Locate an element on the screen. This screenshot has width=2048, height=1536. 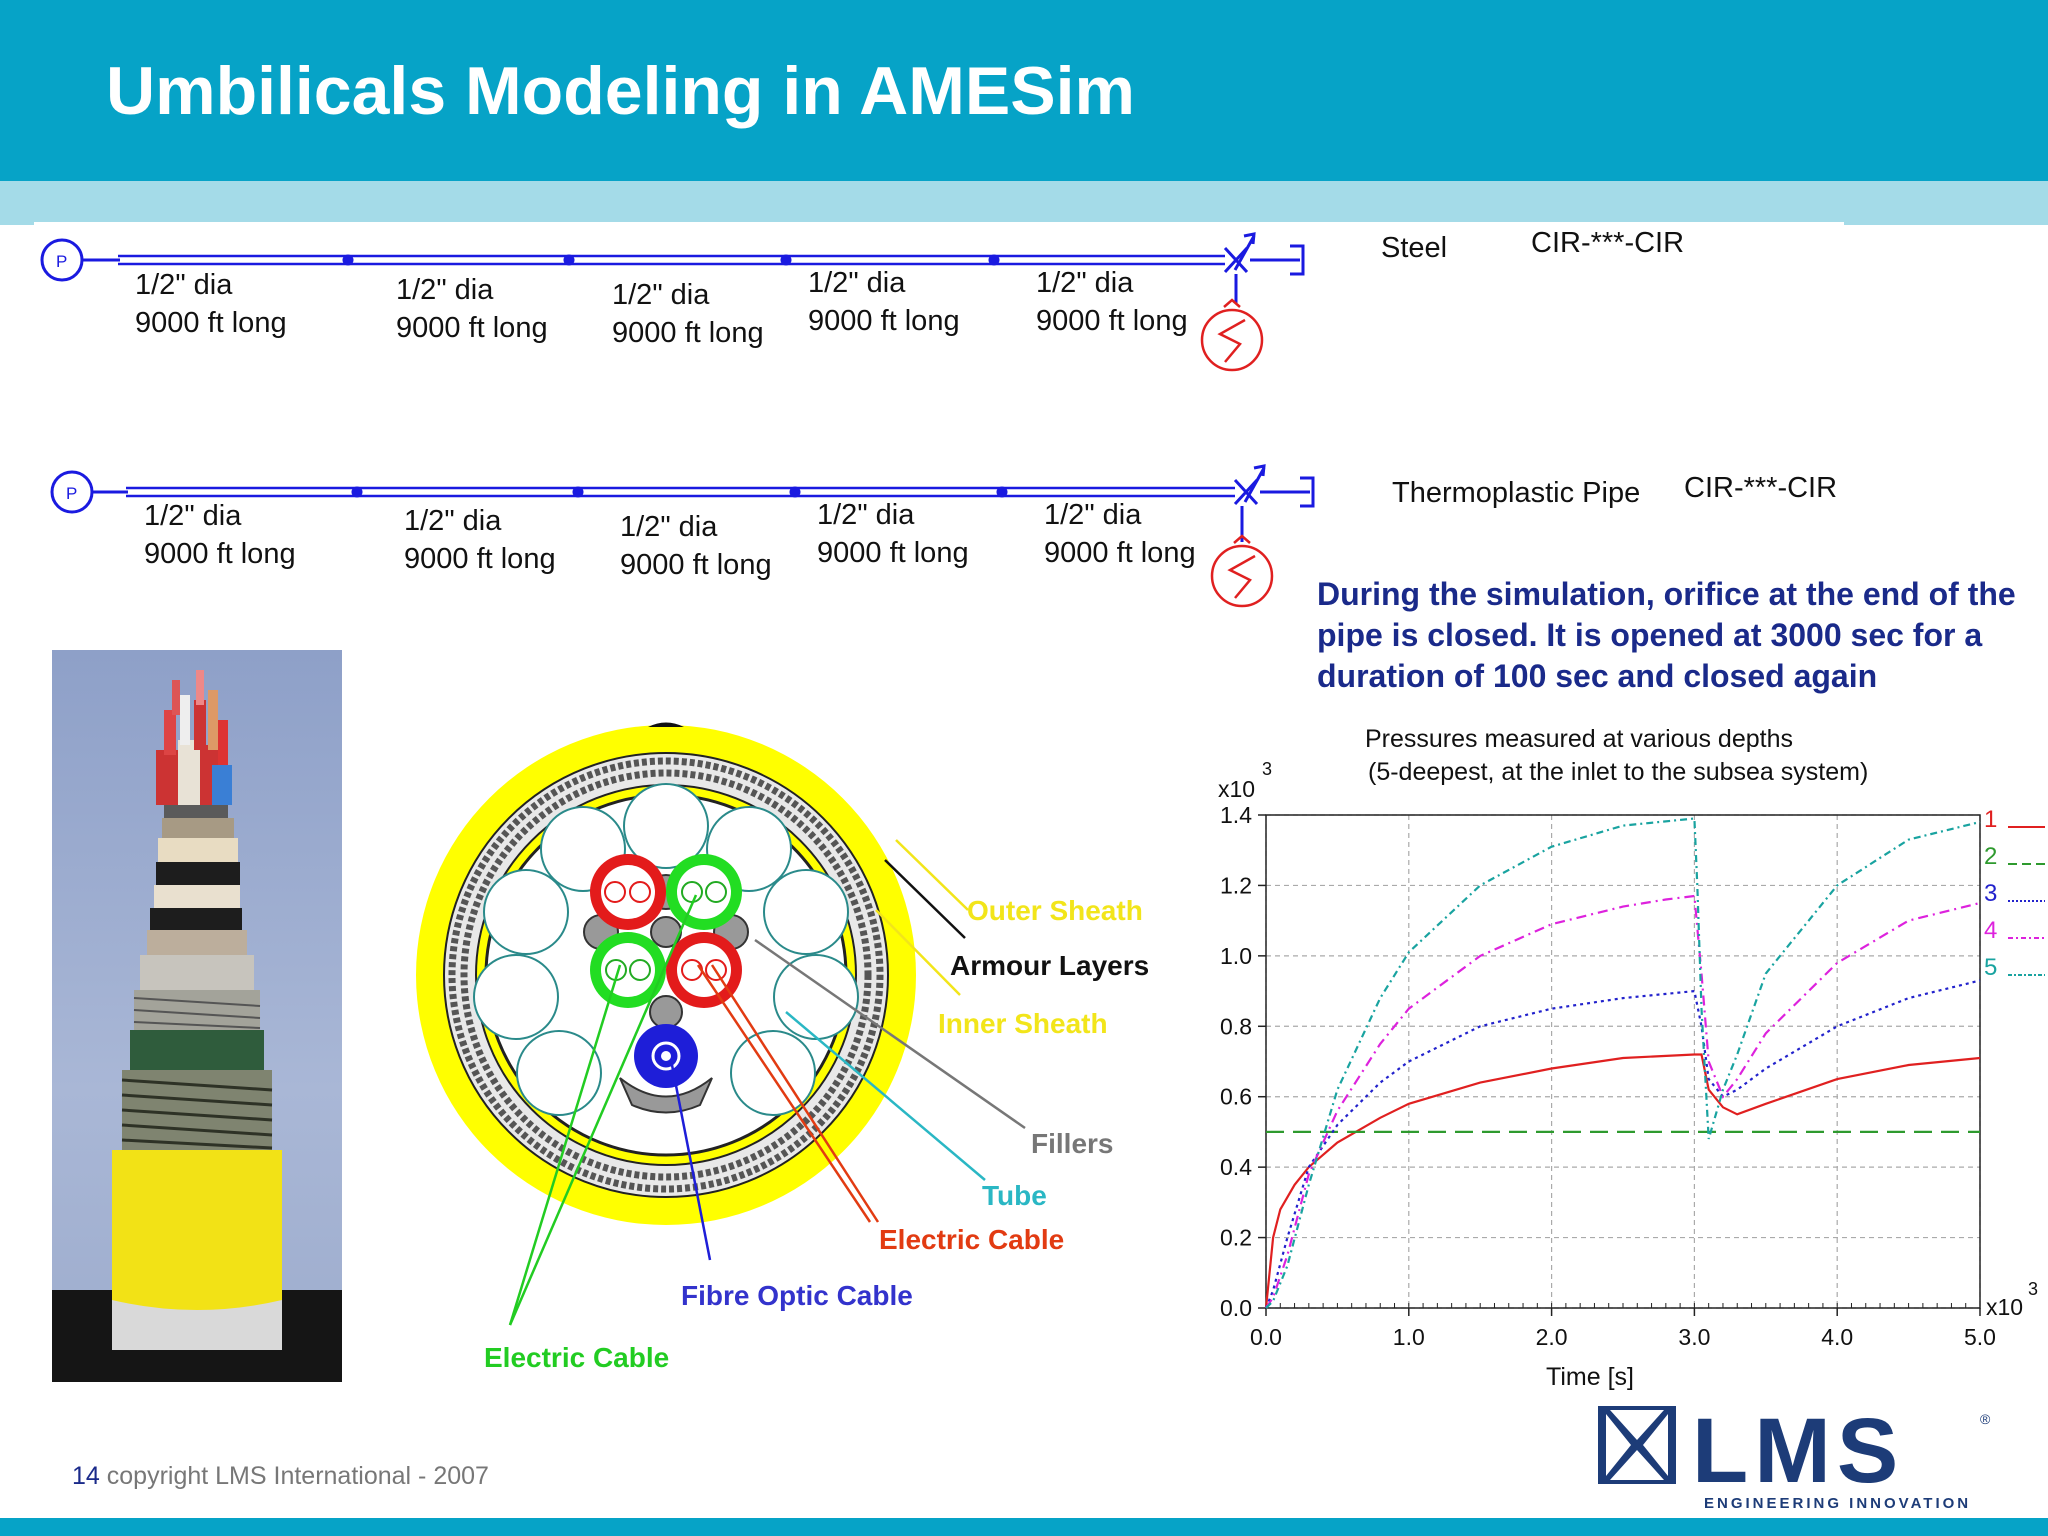
footer: 14 copyright LMS International - 2007 is located at coordinates (280, 1476).